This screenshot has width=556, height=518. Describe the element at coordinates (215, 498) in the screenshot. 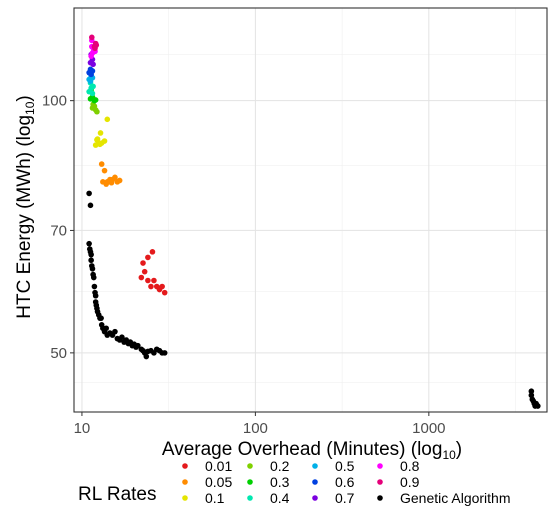

I see `legend-label: 0.1` at that location.